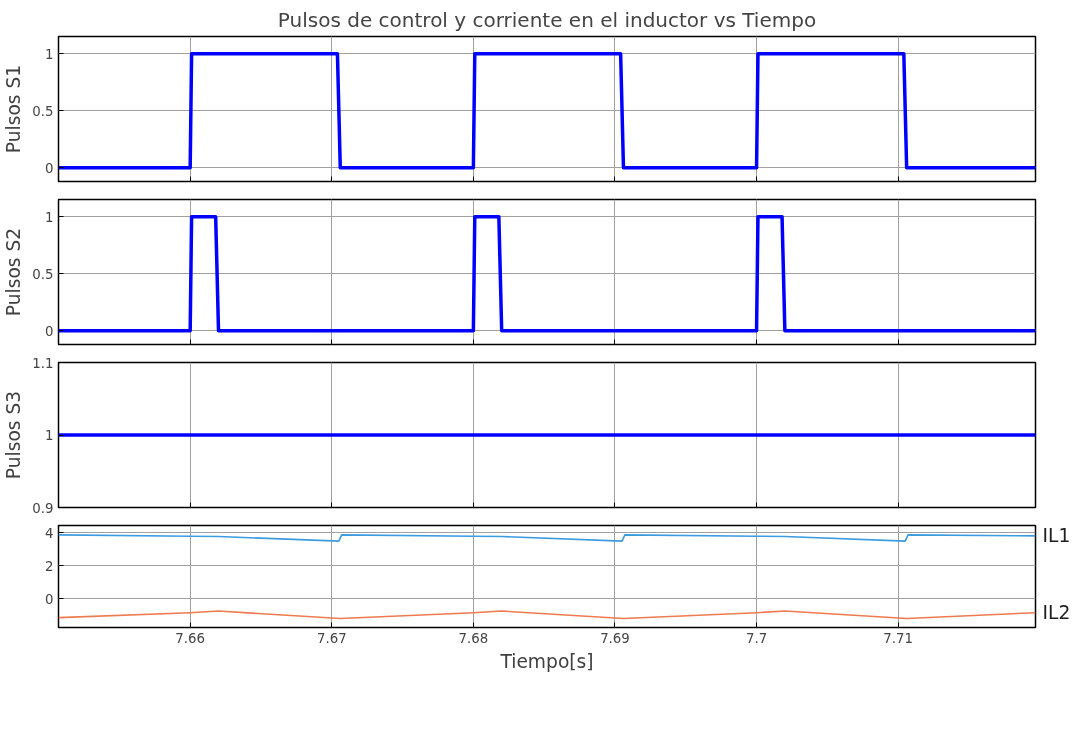 This screenshot has height=738, width=1088. I want to click on y-axis-title: Pulsos S2, so click(14, 272).